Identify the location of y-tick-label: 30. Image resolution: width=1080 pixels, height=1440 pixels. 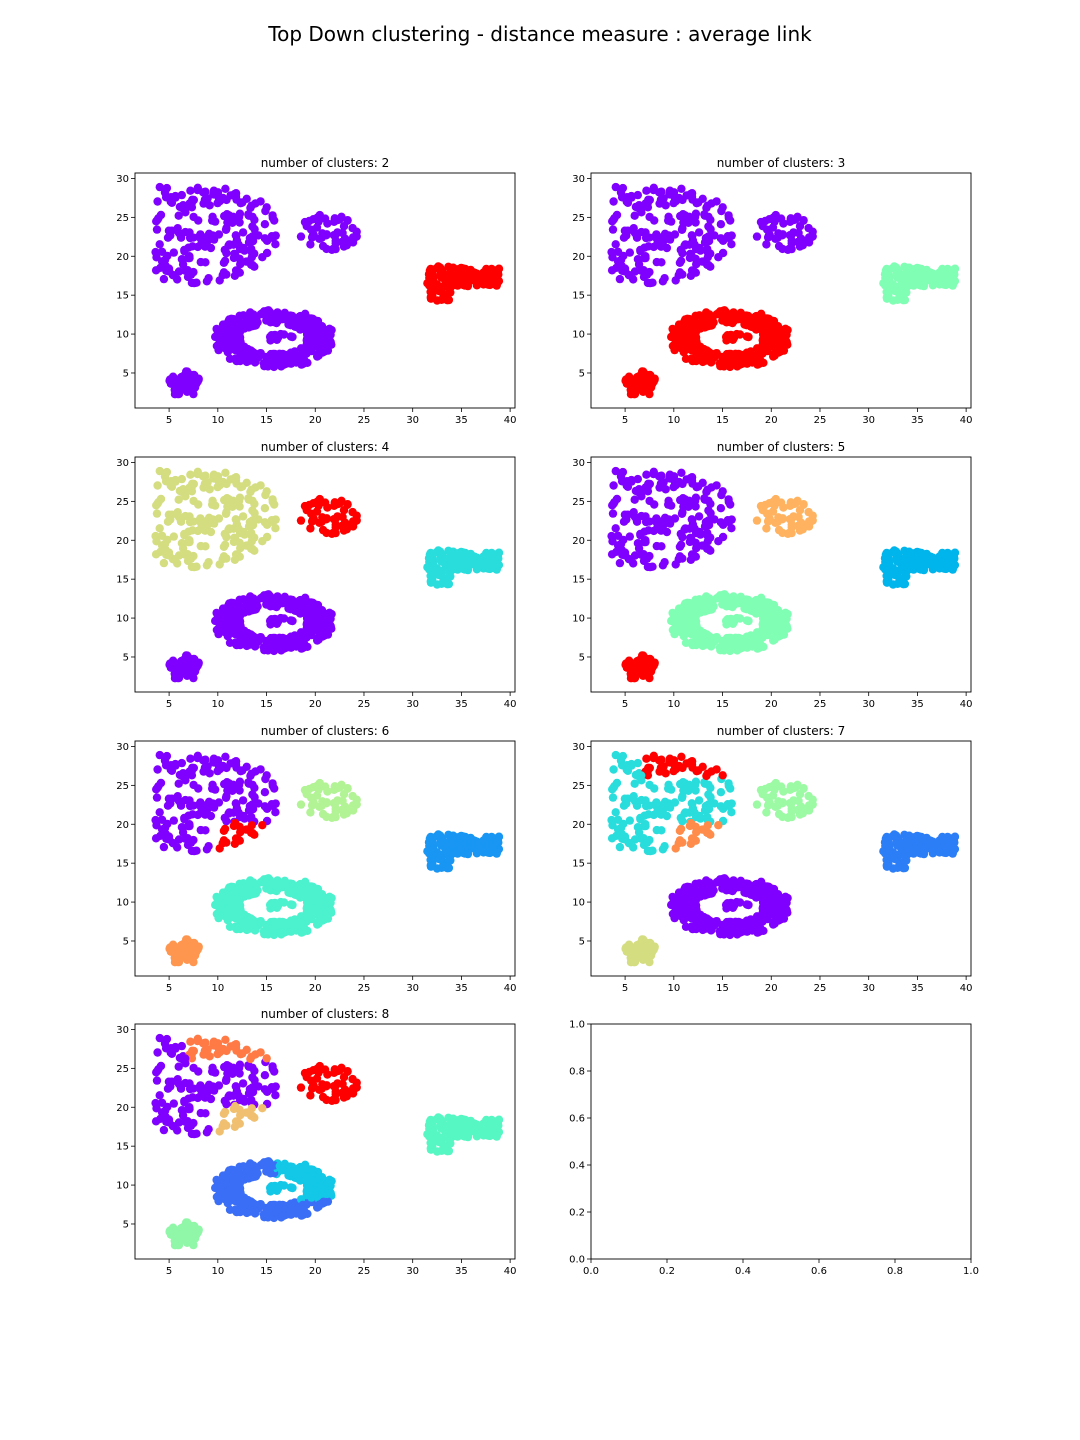
(578, 179).